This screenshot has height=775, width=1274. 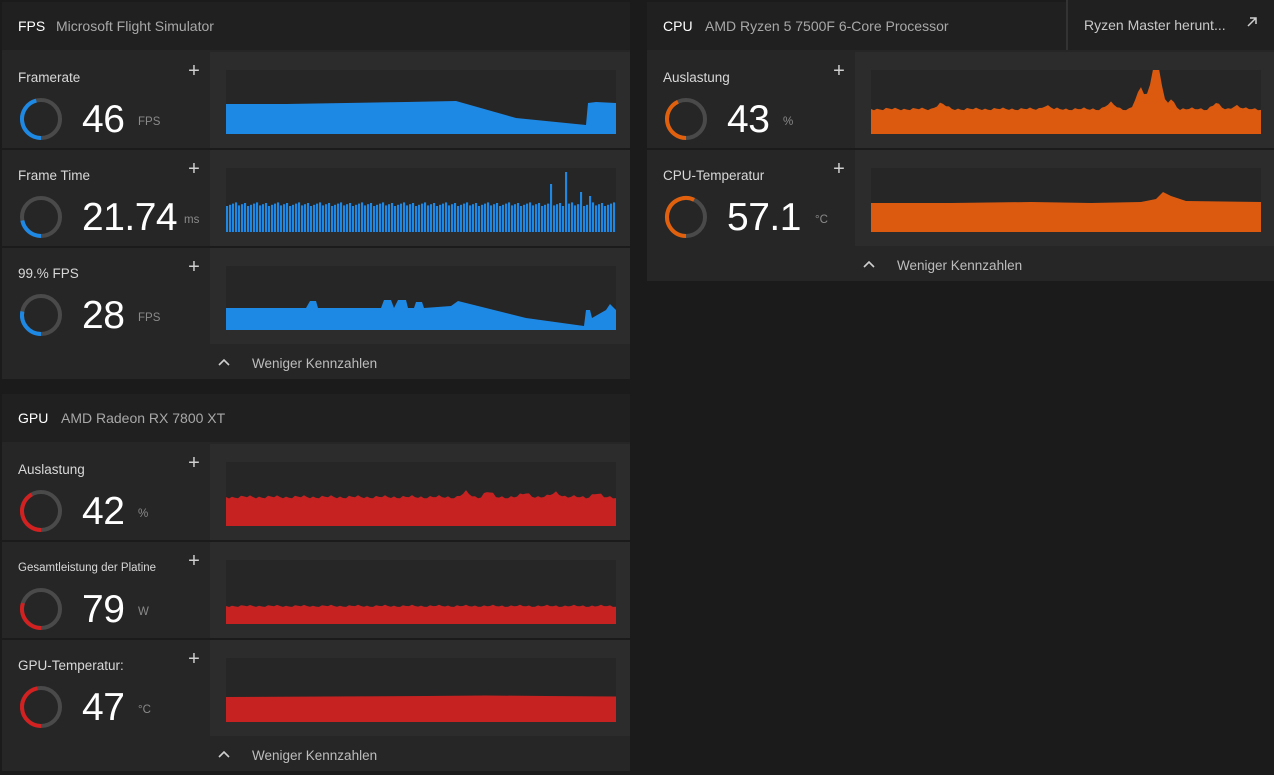 I want to click on chevron-up-icon, so click(x=224, y=362).